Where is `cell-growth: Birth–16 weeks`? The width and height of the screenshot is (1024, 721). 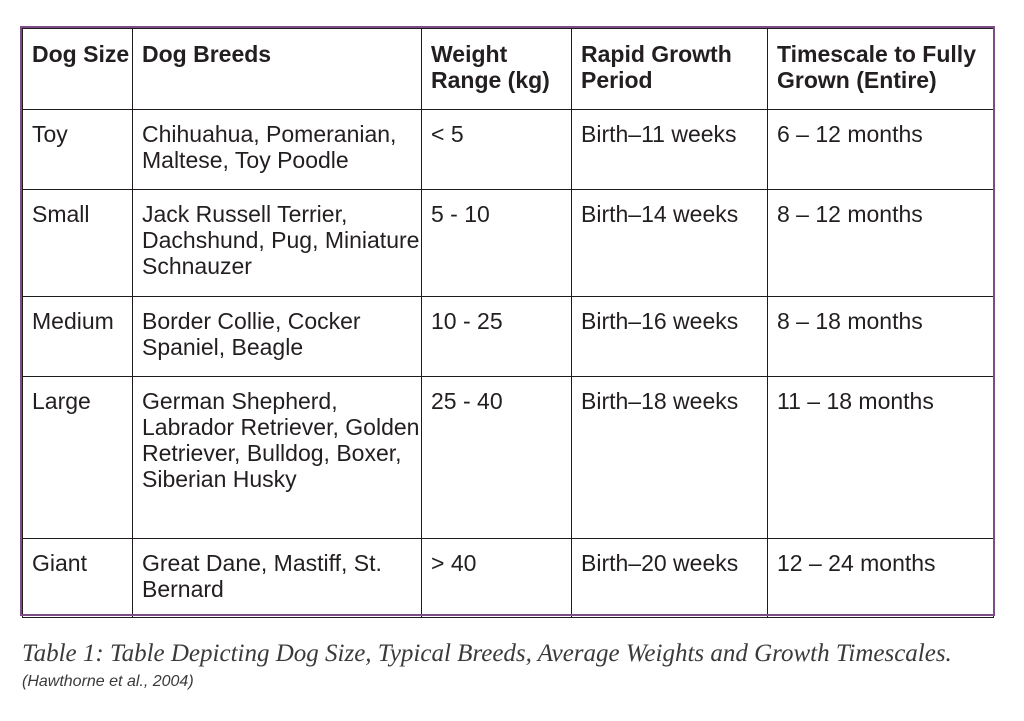
cell-growth: Birth–16 weeks is located at coordinates (669, 336).